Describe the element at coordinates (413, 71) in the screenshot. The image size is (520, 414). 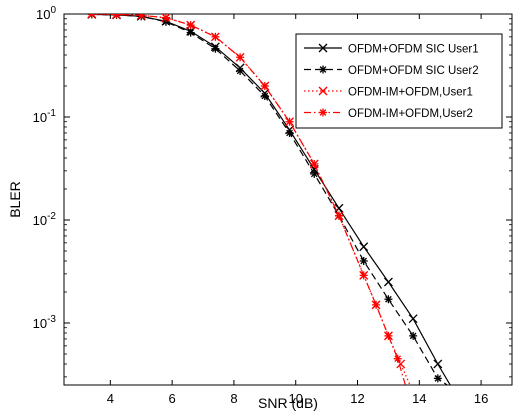
I see `legend-label: OFDM+OFDM SIC User2` at that location.